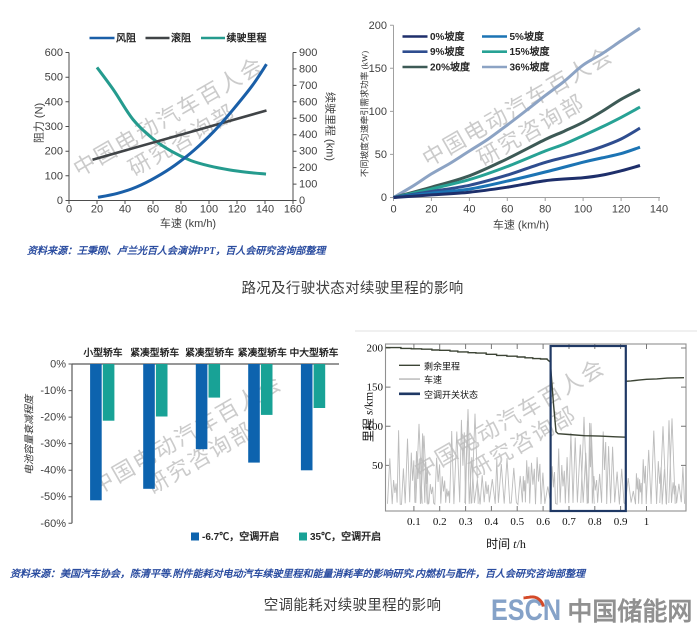 The width and height of the screenshot is (697, 632). What do you see at coordinates (447, 36) in the screenshot?
I see `svg-text: 0%坡度` at bounding box center [447, 36].